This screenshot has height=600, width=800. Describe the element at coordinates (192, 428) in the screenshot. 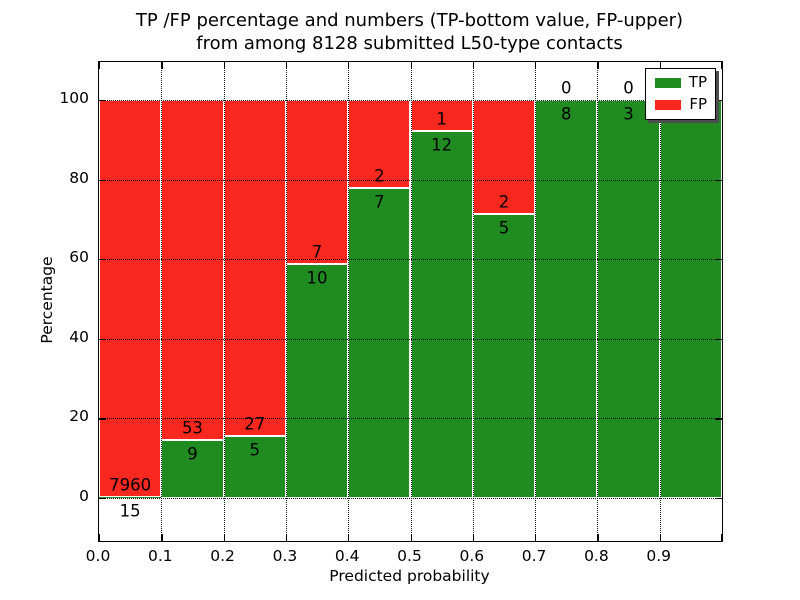

I see `fp-count-label: 53` at that location.